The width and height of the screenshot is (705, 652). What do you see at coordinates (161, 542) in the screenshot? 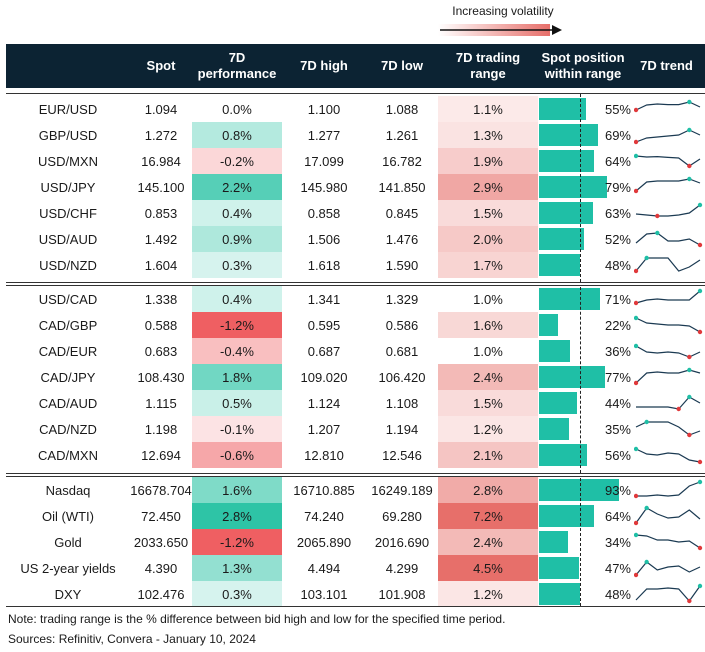
I see `spot-value: 2033.650` at bounding box center [161, 542].